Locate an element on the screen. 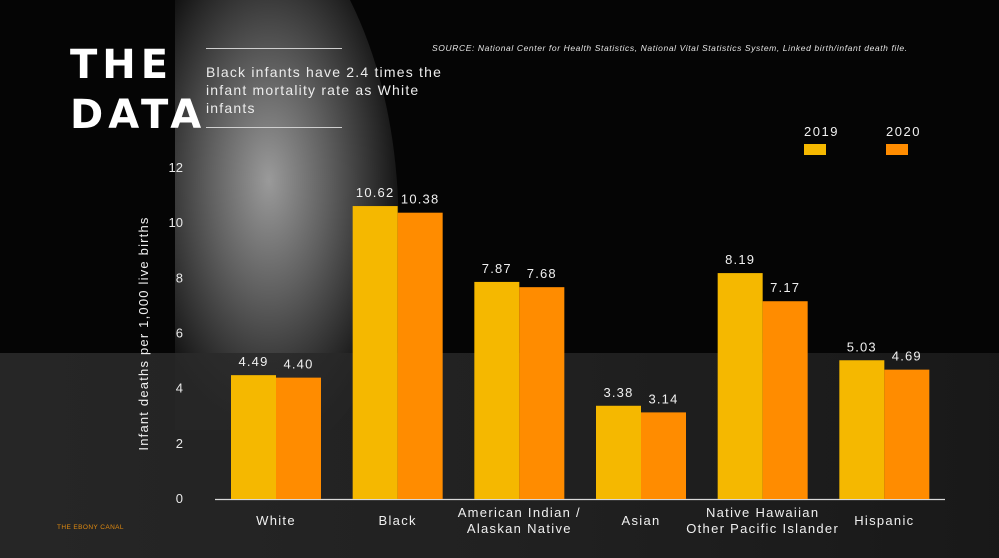 This screenshot has width=999, height=558. category-label: Native Hawaiian is located at coordinates (762, 512).